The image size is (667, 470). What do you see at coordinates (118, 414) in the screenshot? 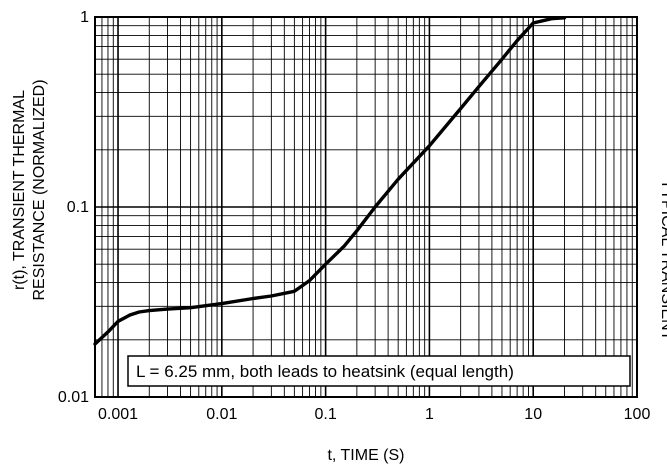
I see `x-tick-label: 0.001` at bounding box center [118, 414].